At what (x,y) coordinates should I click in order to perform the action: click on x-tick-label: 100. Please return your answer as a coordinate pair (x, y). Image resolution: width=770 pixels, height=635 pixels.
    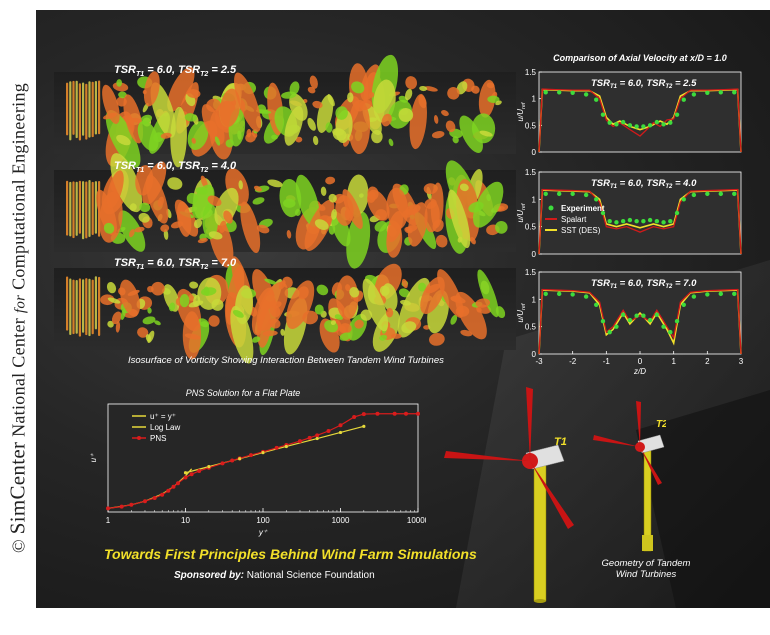
    Looking at the image, I should click on (263, 520).